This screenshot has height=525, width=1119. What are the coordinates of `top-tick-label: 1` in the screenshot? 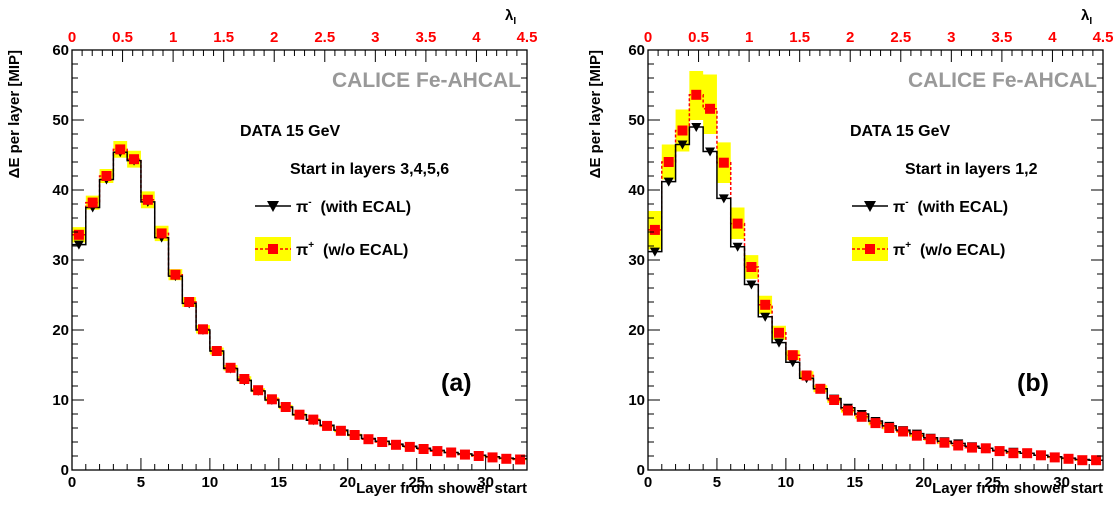 It's located at (173, 37).